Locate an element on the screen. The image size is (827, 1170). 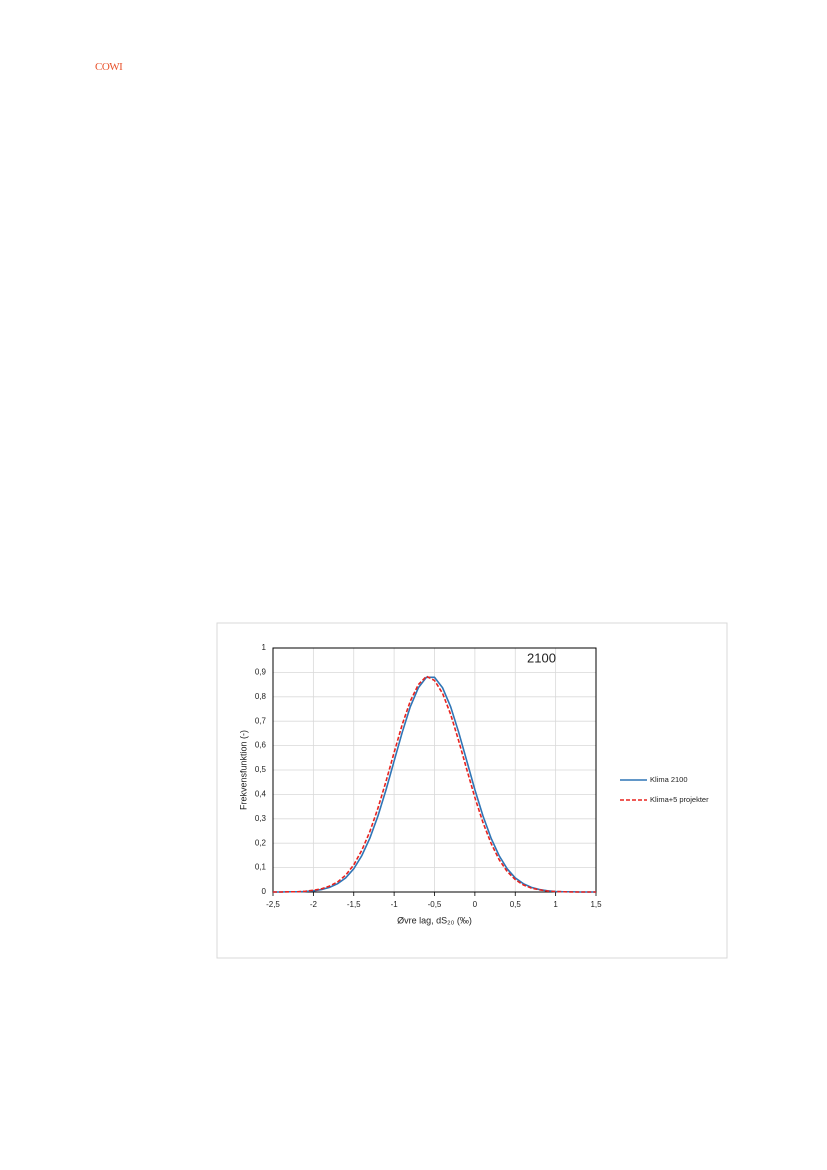
y-tick-label: 0,9 is located at coordinates (261, 672).